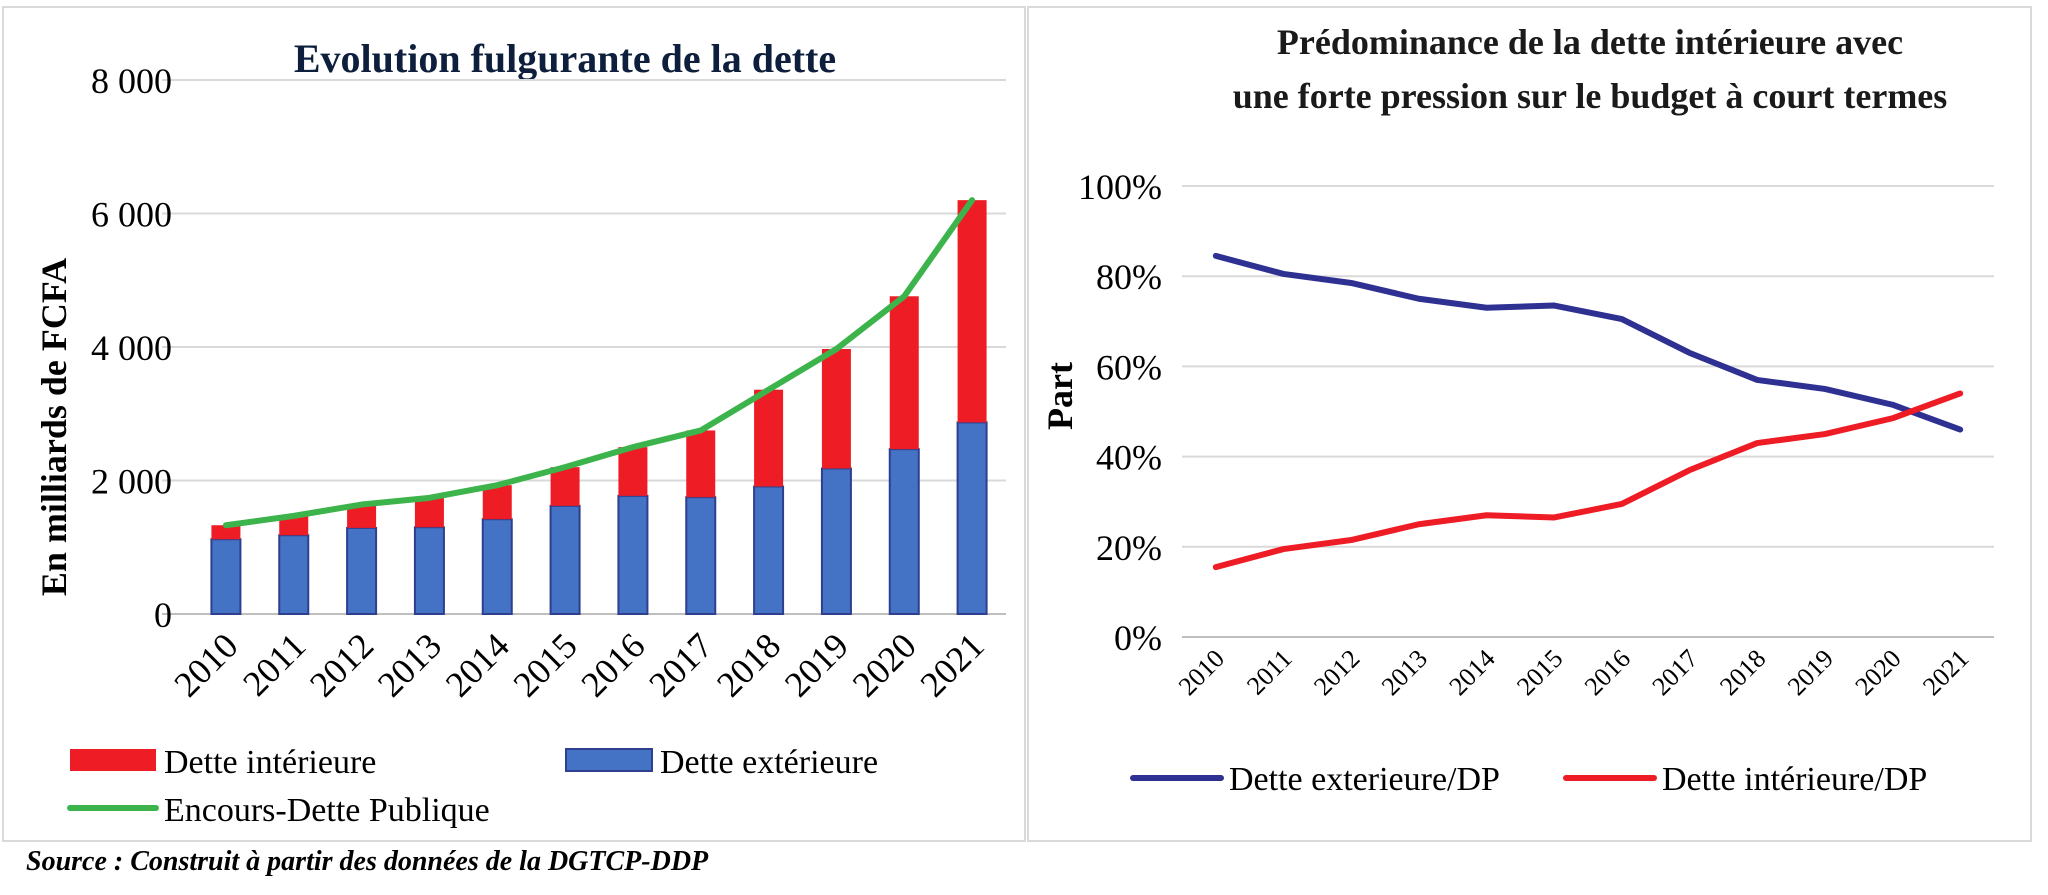 The height and width of the screenshot is (895, 2048). What do you see at coordinates (769, 762) in the screenshot?
I see `legend-label: Dette extérieure` at bounding box center [769, 762].